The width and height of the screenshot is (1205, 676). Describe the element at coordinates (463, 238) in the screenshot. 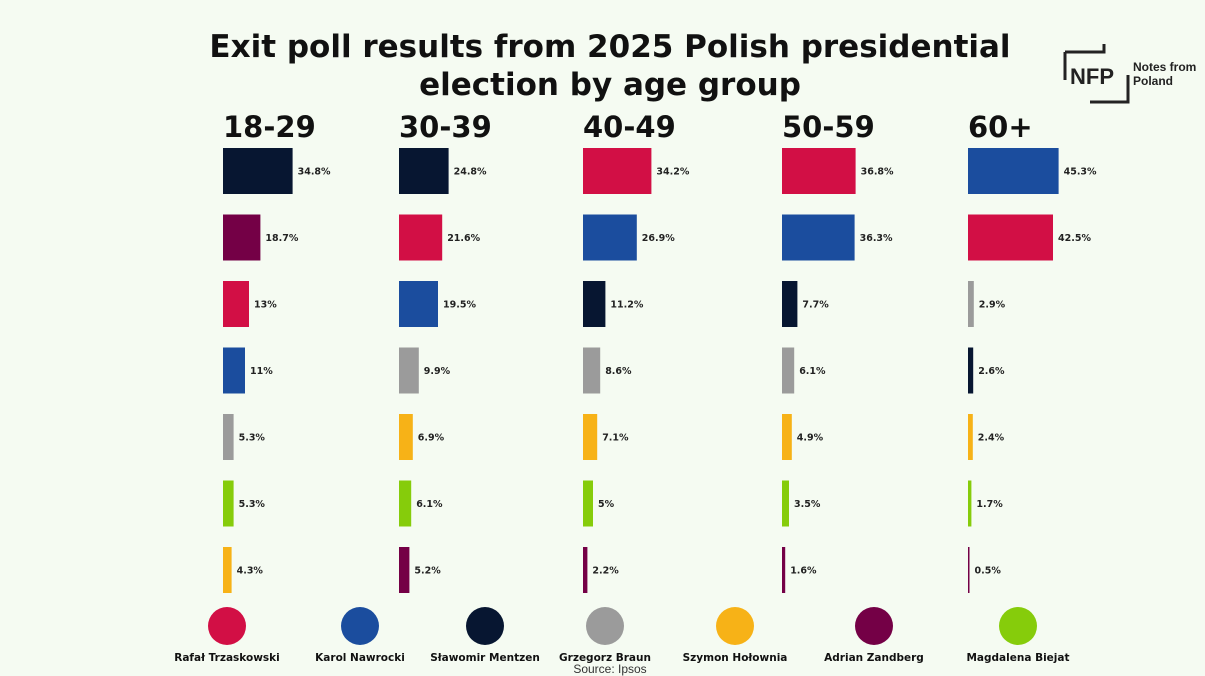

I see `data-label: 21.6%` at that location.